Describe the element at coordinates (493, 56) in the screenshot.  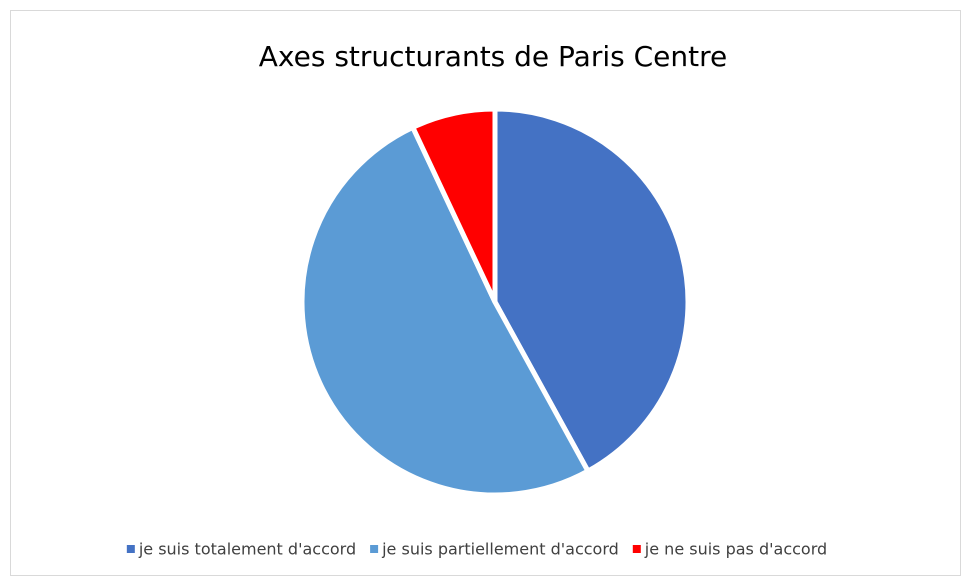
I see `chart-title: Axes structurants de Paris Centre` at that location.